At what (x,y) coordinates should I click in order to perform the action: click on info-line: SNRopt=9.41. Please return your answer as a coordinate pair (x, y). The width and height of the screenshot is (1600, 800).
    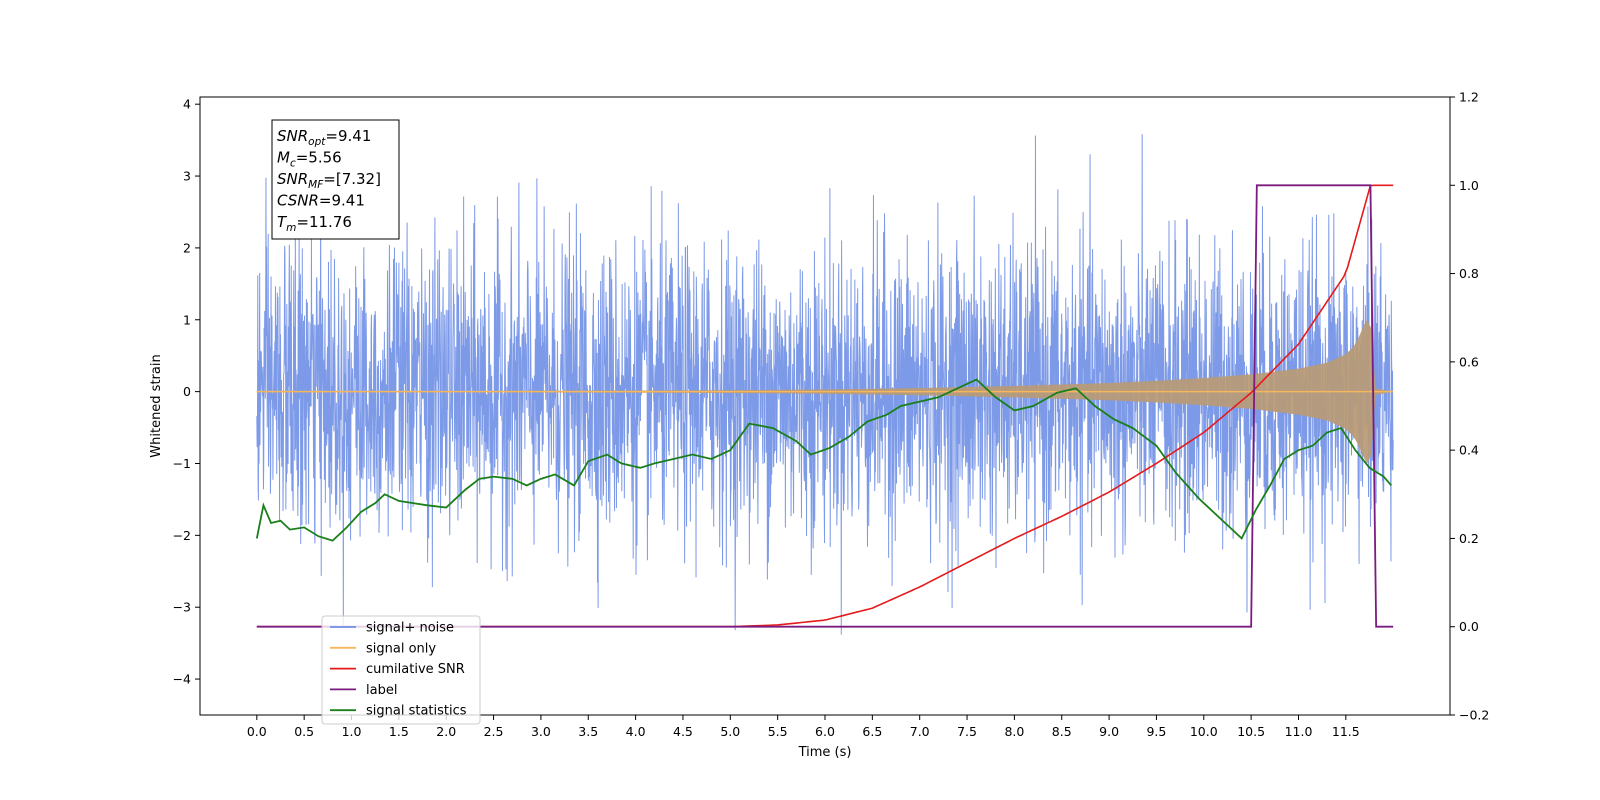
    Looking at the image, I should click on (324, 137).